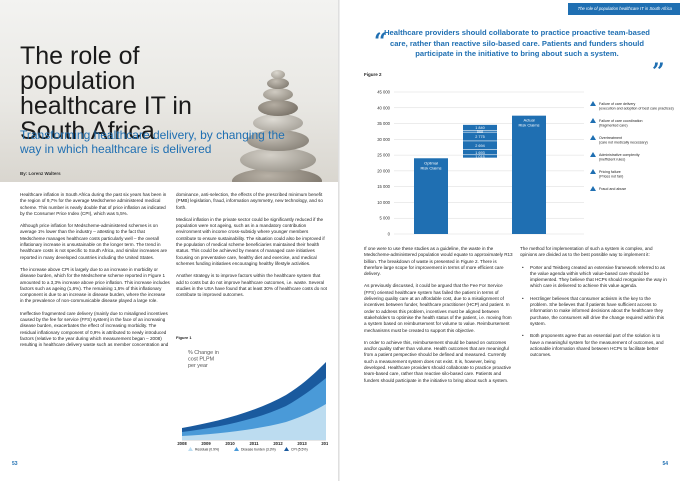 This screenshot has height=481, width=680. What do you see at coordinates (480, 128) in the screenshot?
I see `waterfall-step-label: 1 840` at bounding box center [480, 128].